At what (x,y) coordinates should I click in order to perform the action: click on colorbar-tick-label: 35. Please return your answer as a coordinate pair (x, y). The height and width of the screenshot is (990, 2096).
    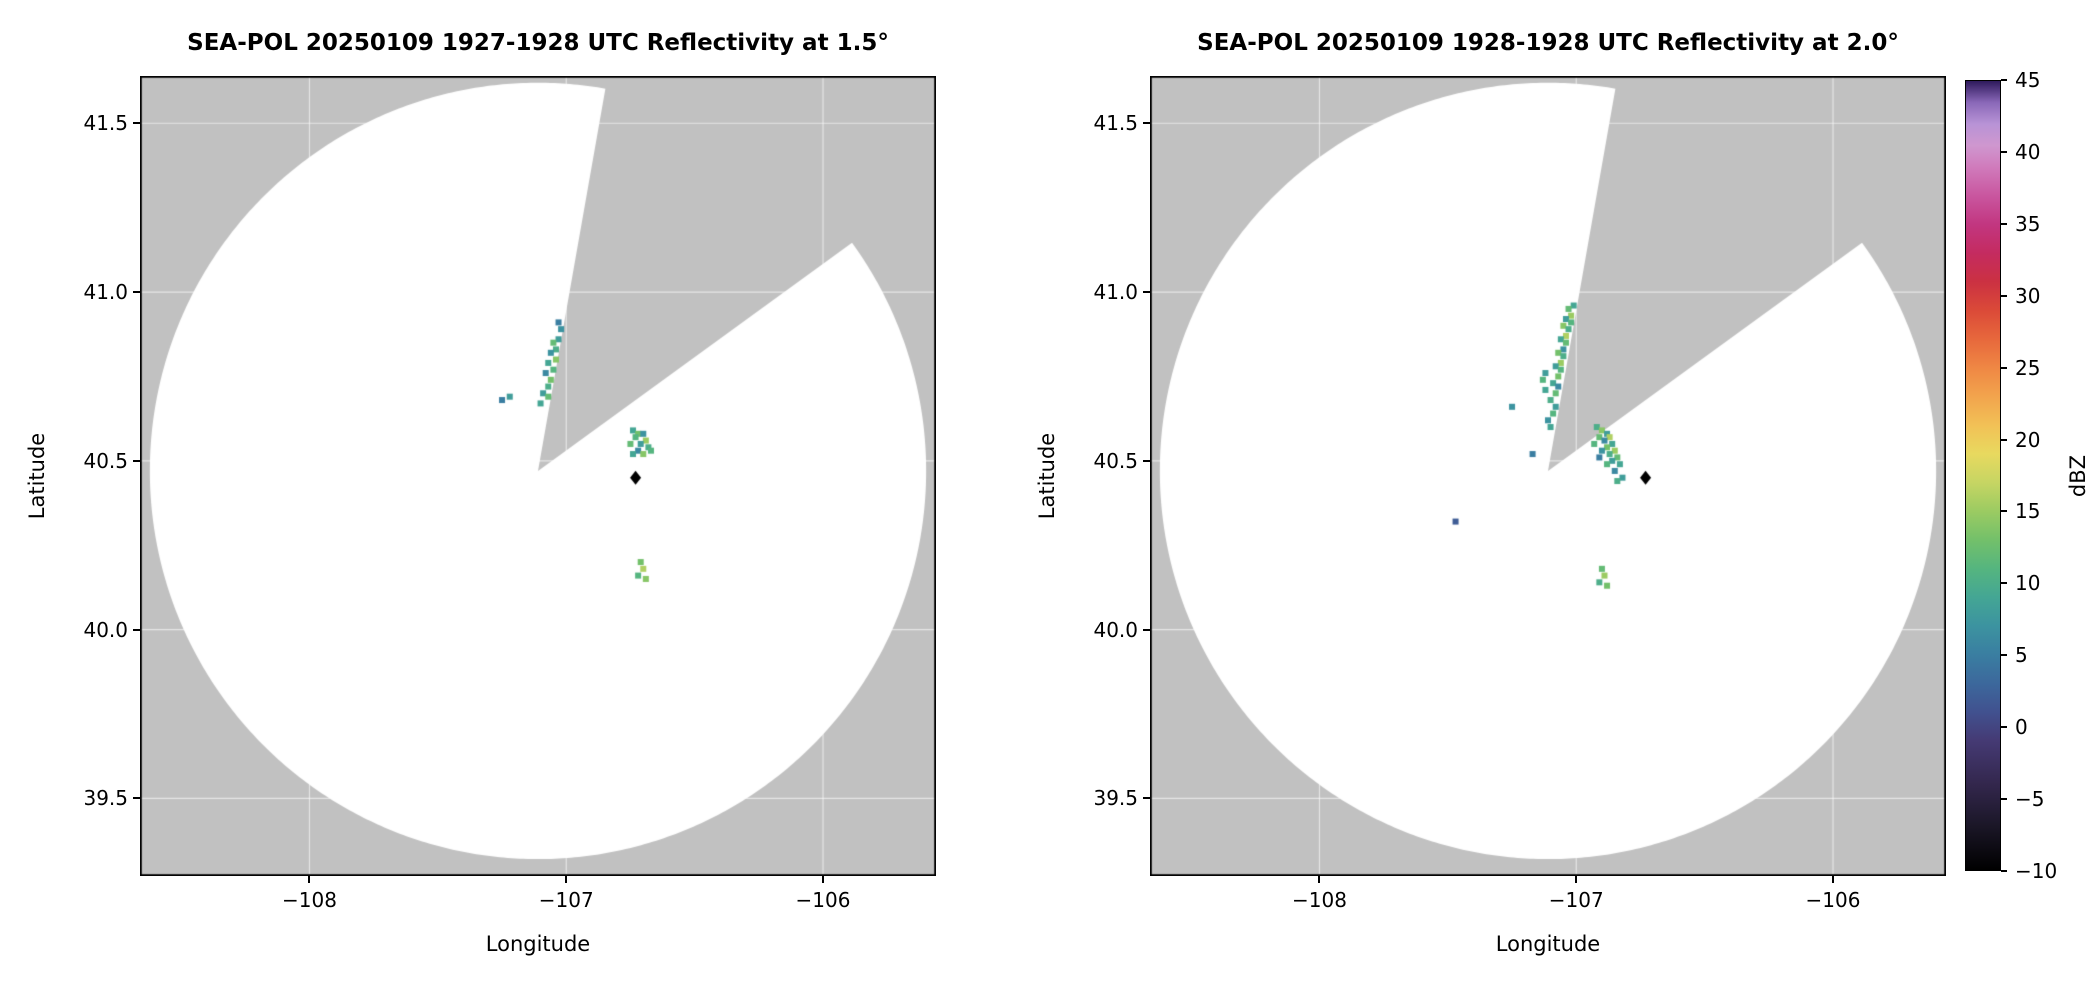
    Looking at the image, I should click on (2028, 223).